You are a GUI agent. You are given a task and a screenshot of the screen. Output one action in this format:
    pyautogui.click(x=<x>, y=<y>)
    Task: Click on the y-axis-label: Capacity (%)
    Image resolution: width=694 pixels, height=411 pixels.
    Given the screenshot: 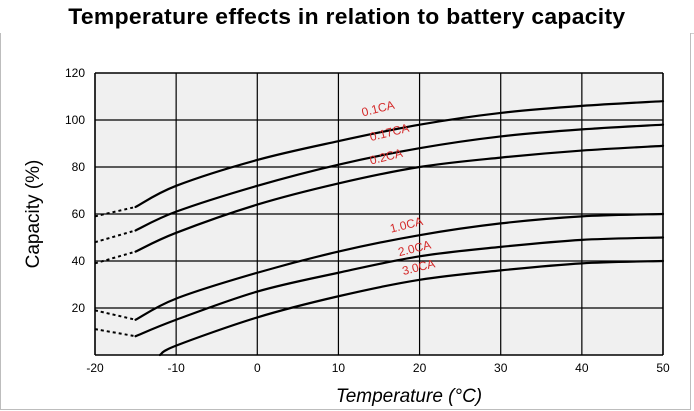 What is the action you would take?
    pyautogui.click(x=33, y=214)
    